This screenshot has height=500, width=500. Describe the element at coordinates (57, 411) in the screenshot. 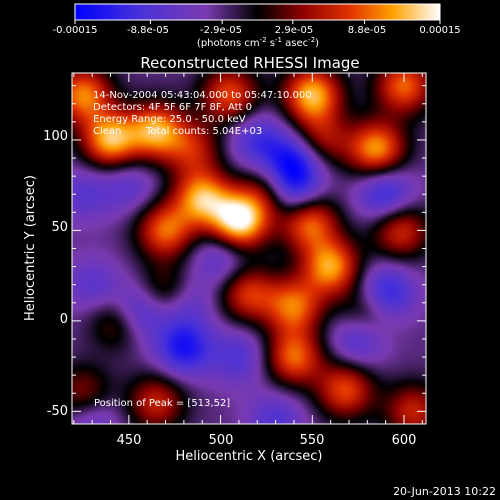

I see `y-tick-label: -50` at that location.